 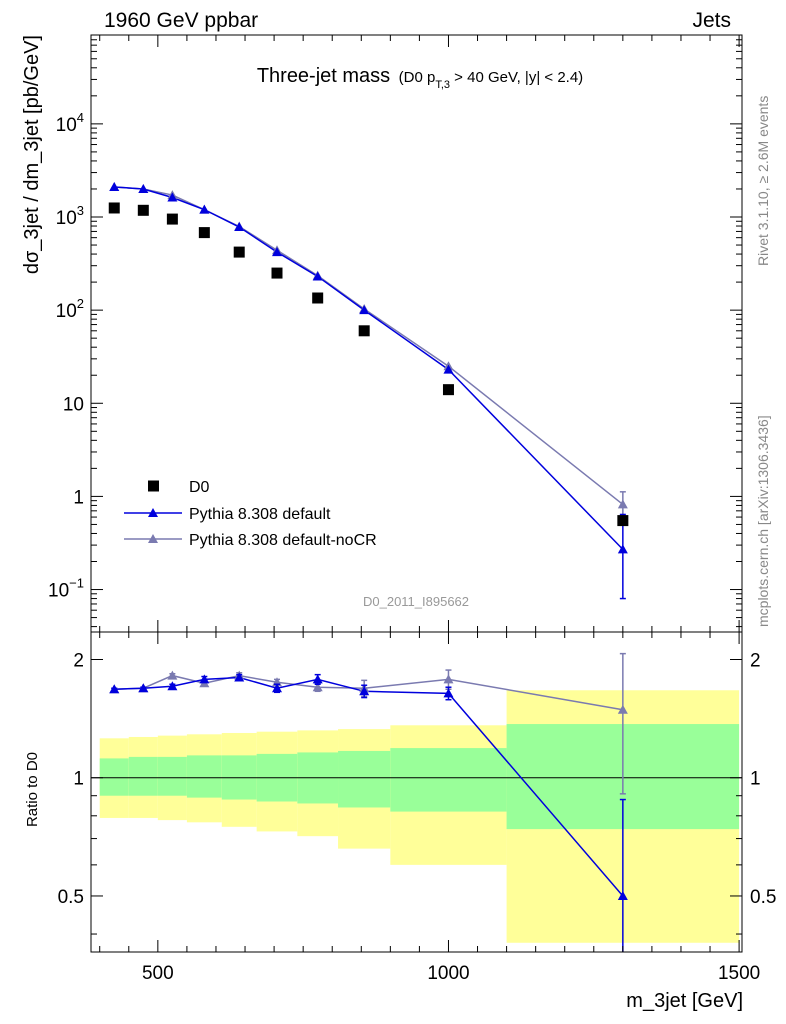 What do you see at coordinates (32, 154) in the screenshot?
I see `main-y-axis-label: dσ_3jet / dm_3jet [pb/GeV]` at bounding box center [32, 154].